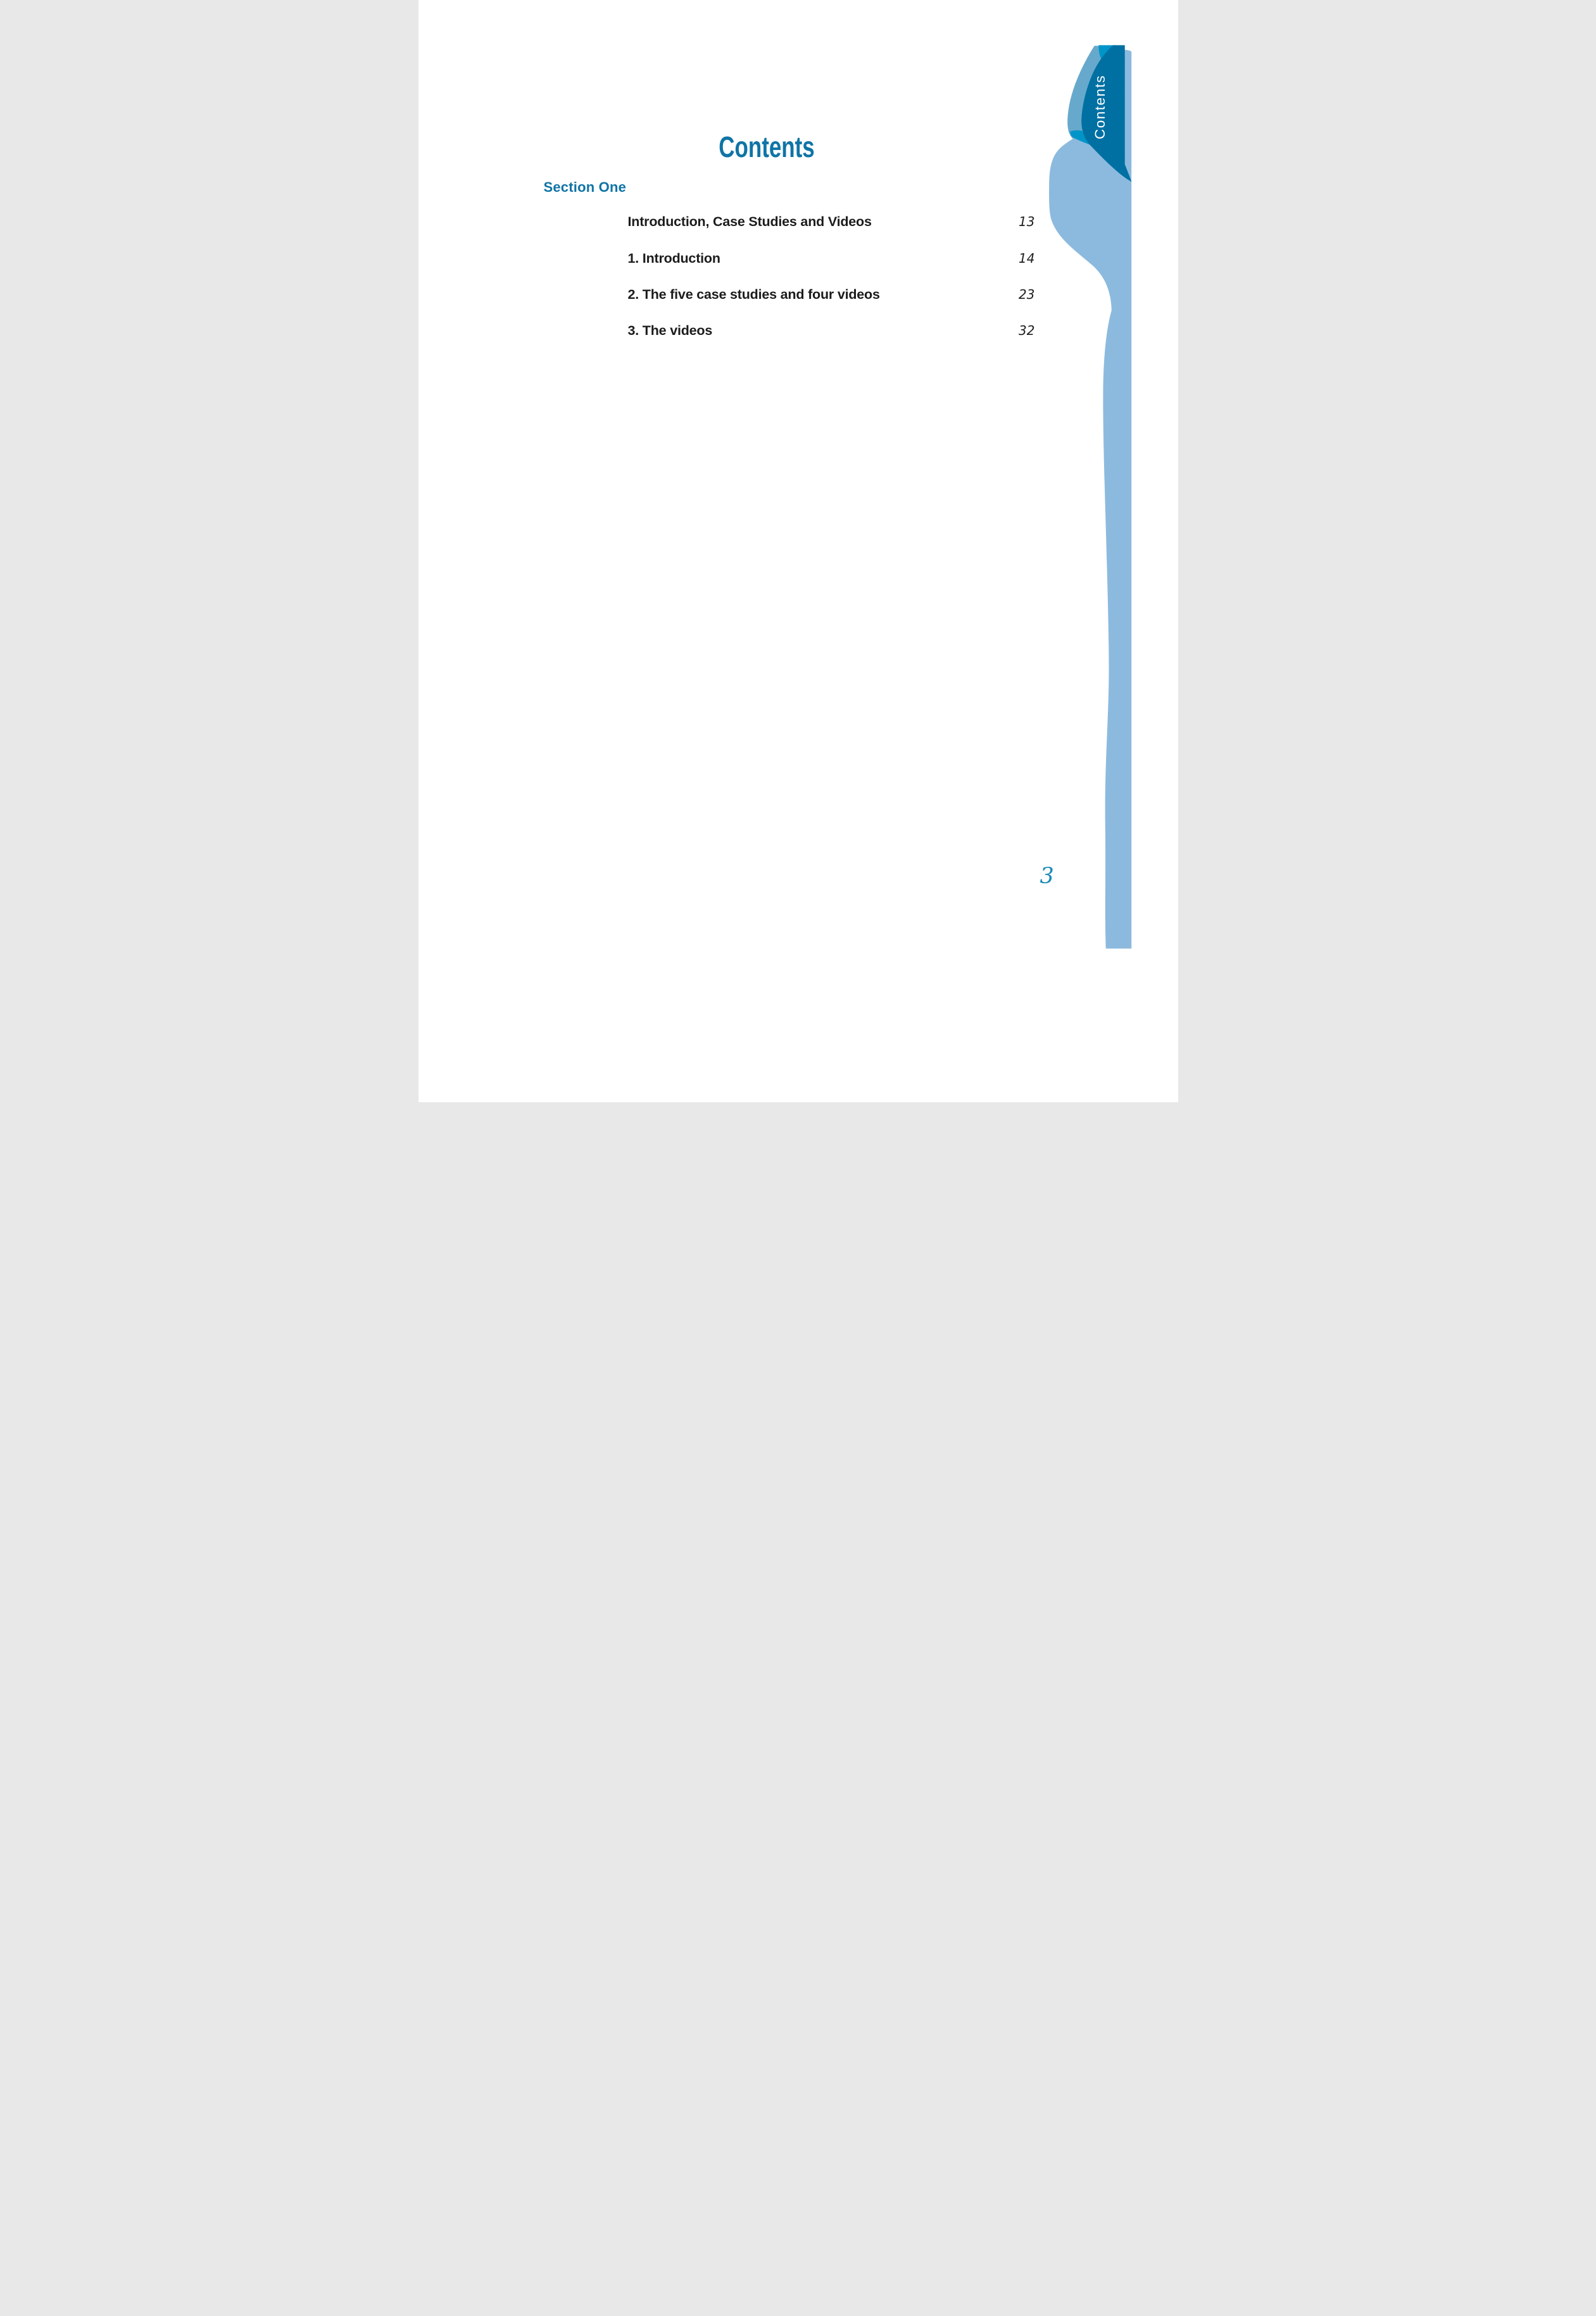  What do you see at coordinates (1027, 294) in the screenshot?
I see `toc-entry-page-number: 23` at bounding box center [1027, 294].